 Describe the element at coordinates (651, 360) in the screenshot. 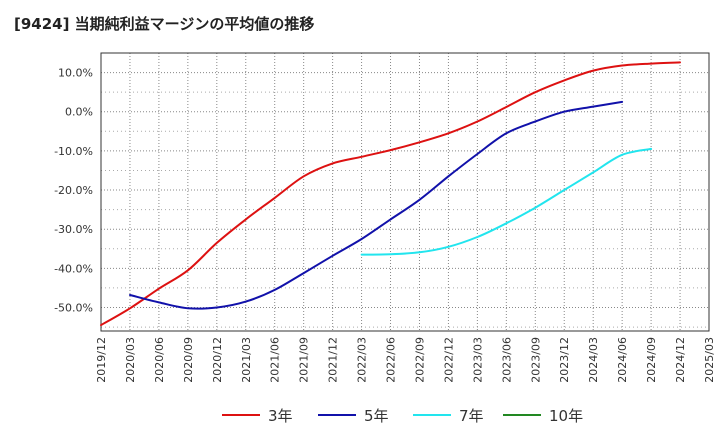

I see `x-tick-label: 2024/09` at that location.